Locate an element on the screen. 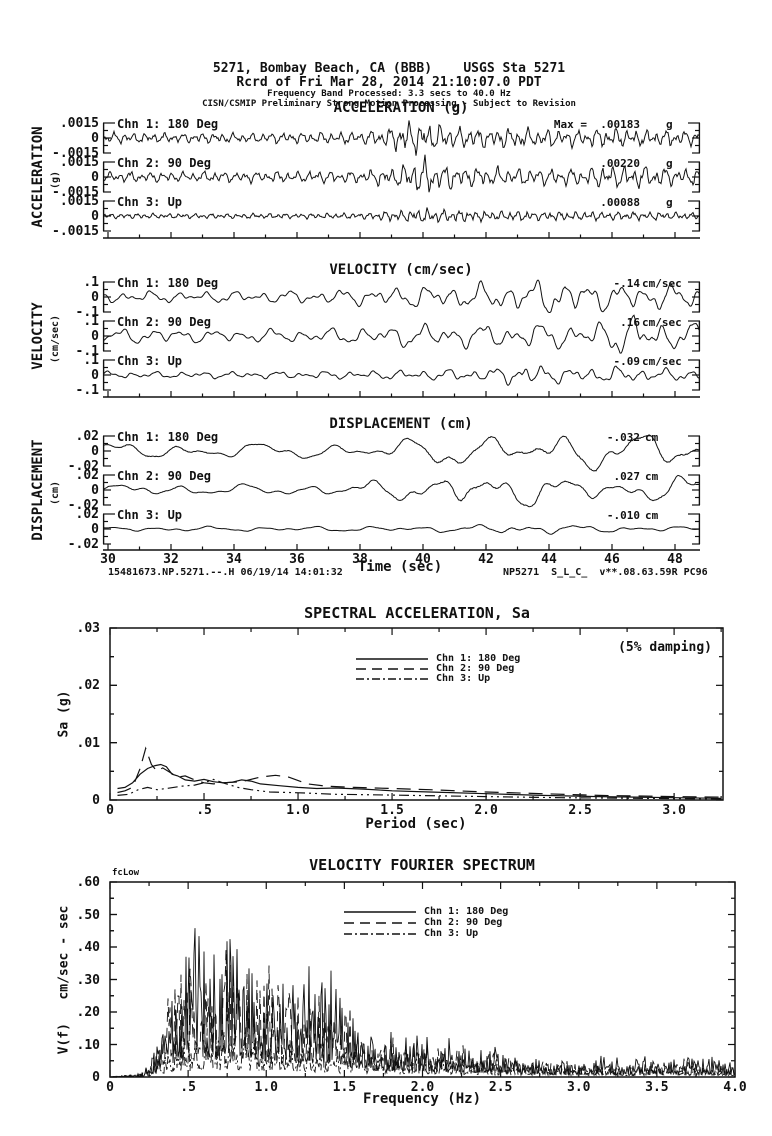 This screenshot has height=1136, width=772. sa-x-tick-label: 2.5 is located at coordinates (580, 810).